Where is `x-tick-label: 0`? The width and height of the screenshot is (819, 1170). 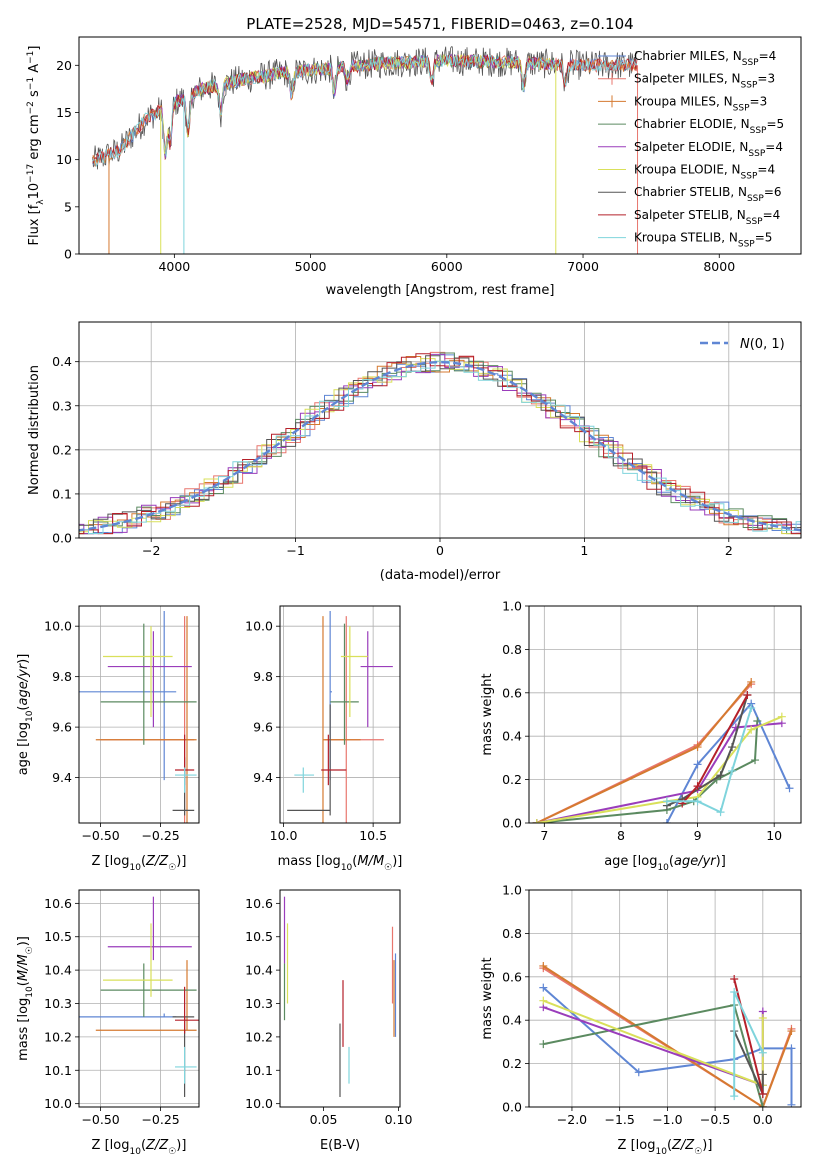 x-tick-label: 0 is located at coordinates (440, 550).